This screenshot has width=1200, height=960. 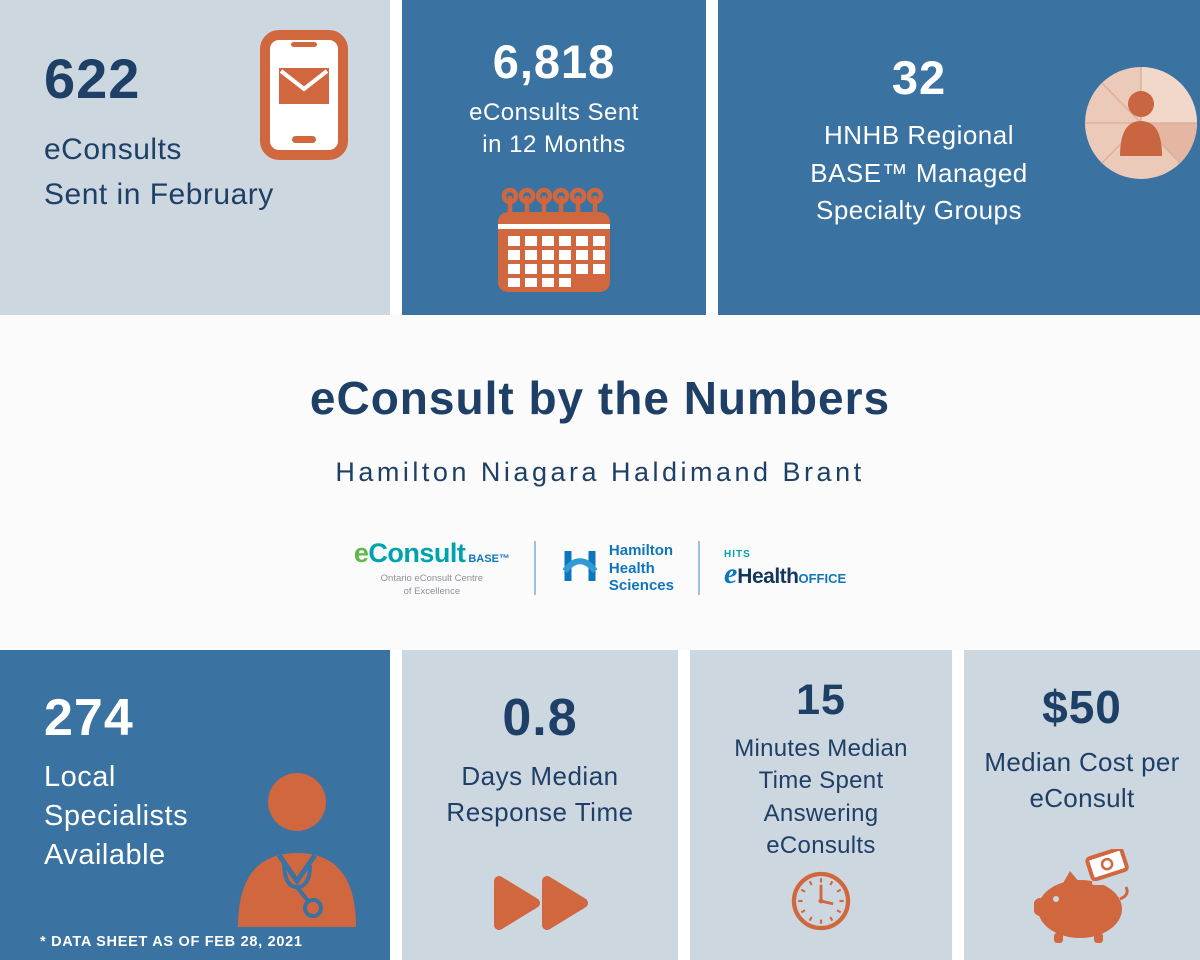 What do you see at coordinates (116, 816) in the screenshot?
I see `stat-label-specialists: Local Specialists Available` at bounding box center [116, 816].